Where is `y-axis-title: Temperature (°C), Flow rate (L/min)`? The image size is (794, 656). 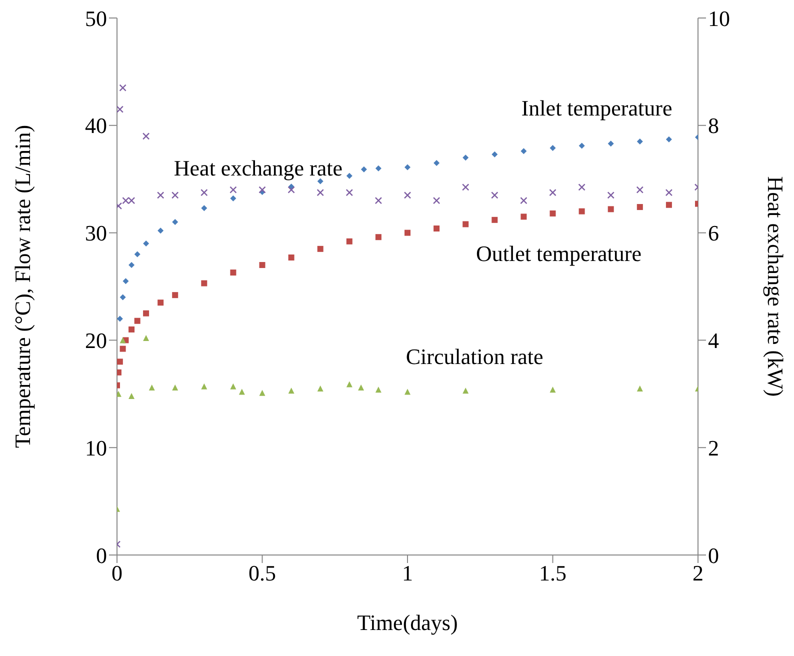
y-axis-title: Temperature (°C), Flow rate (L/min) is located at coordinates (22, 286).